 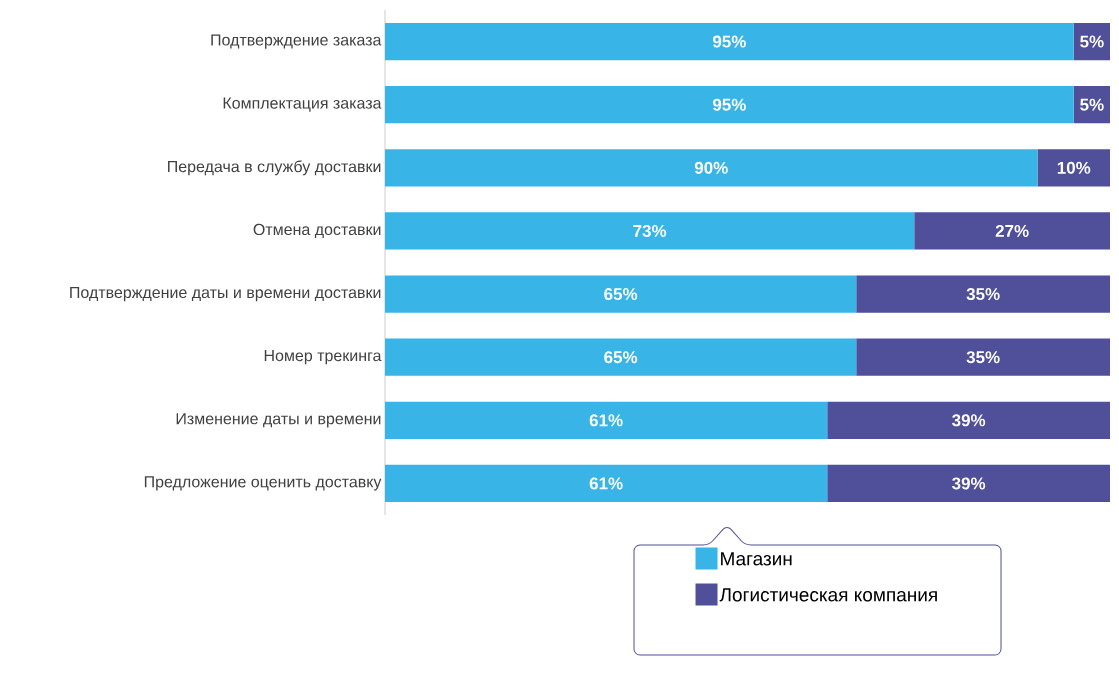 I want to click on legend-label: Магазин, so click(x=756, y=559).